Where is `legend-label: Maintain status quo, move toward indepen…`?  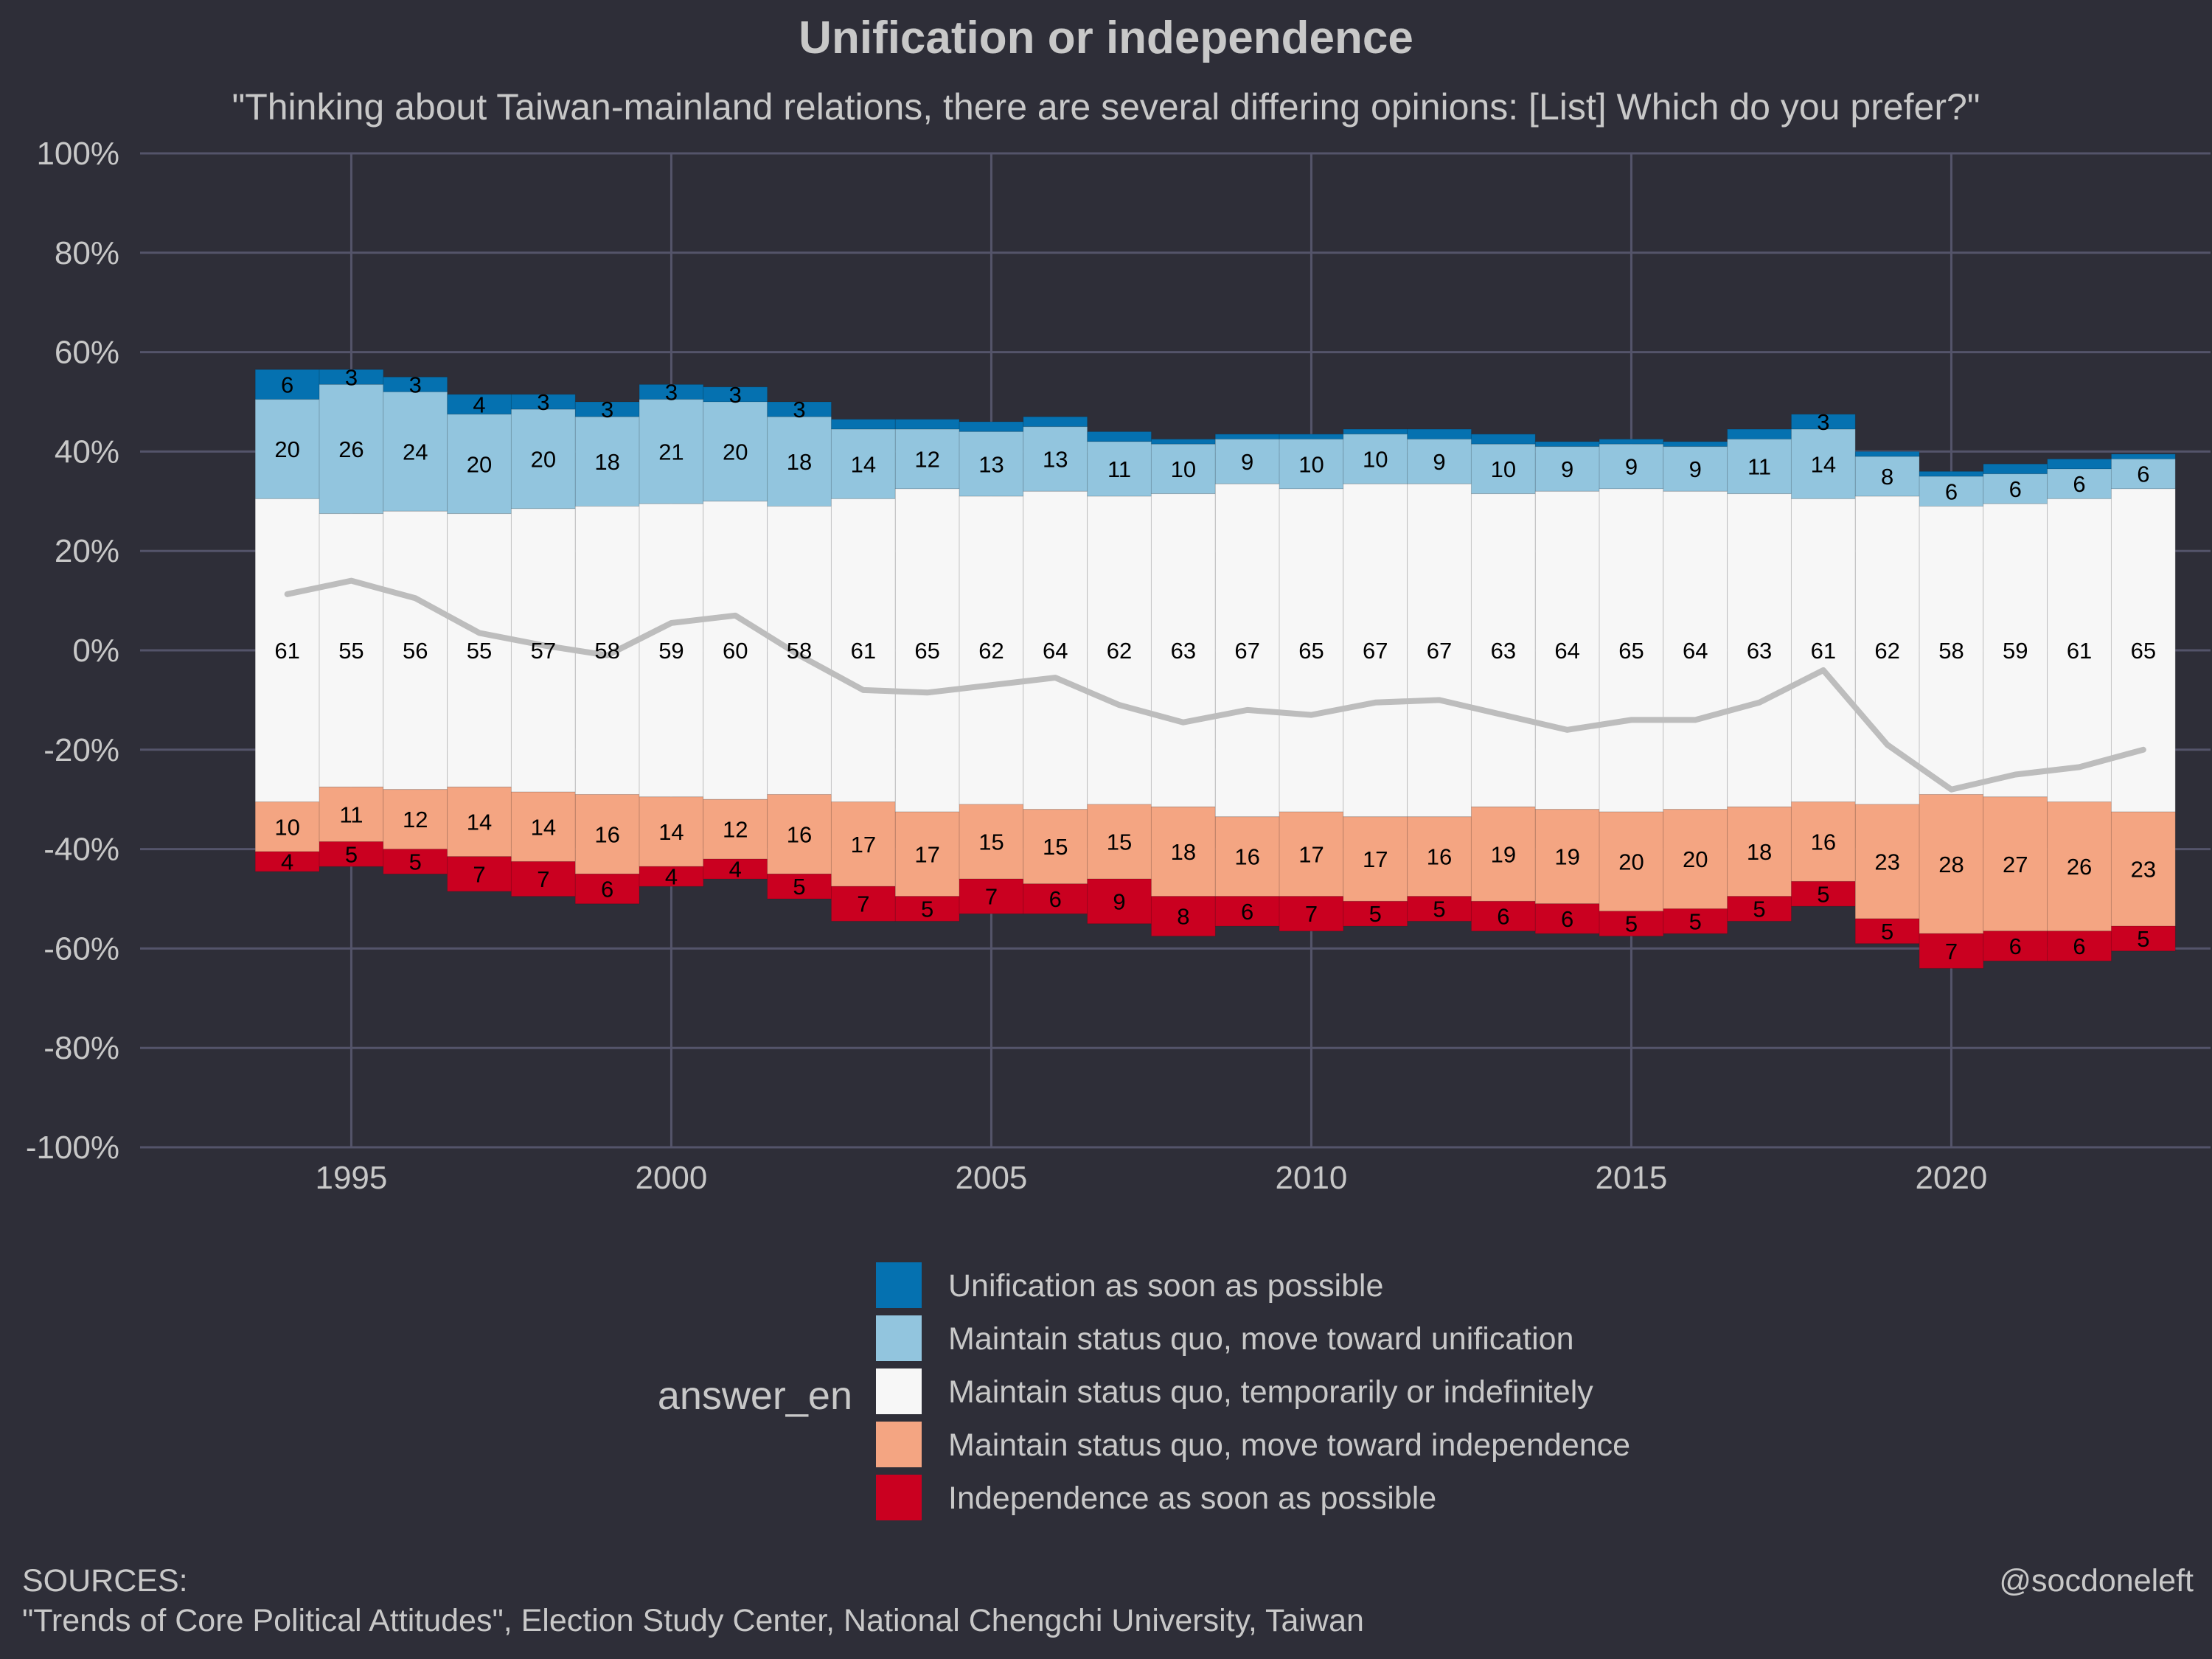 legend-label: Maintain status quo, move toward indepen… is located at coordinates (1289, 1445).